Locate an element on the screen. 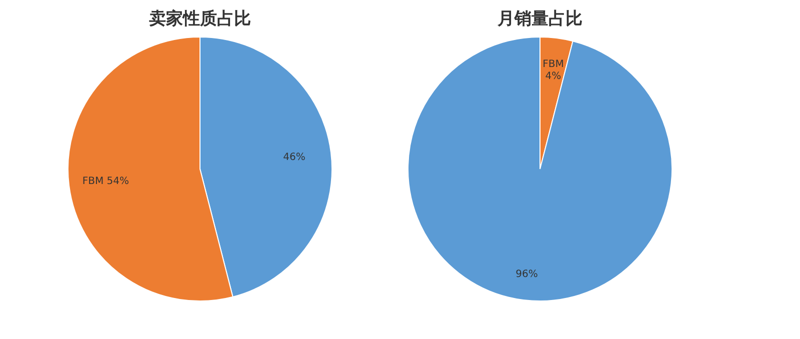 This screenshot has width=800, height=339. data-label: 46% is located at coordinates (294, 158).